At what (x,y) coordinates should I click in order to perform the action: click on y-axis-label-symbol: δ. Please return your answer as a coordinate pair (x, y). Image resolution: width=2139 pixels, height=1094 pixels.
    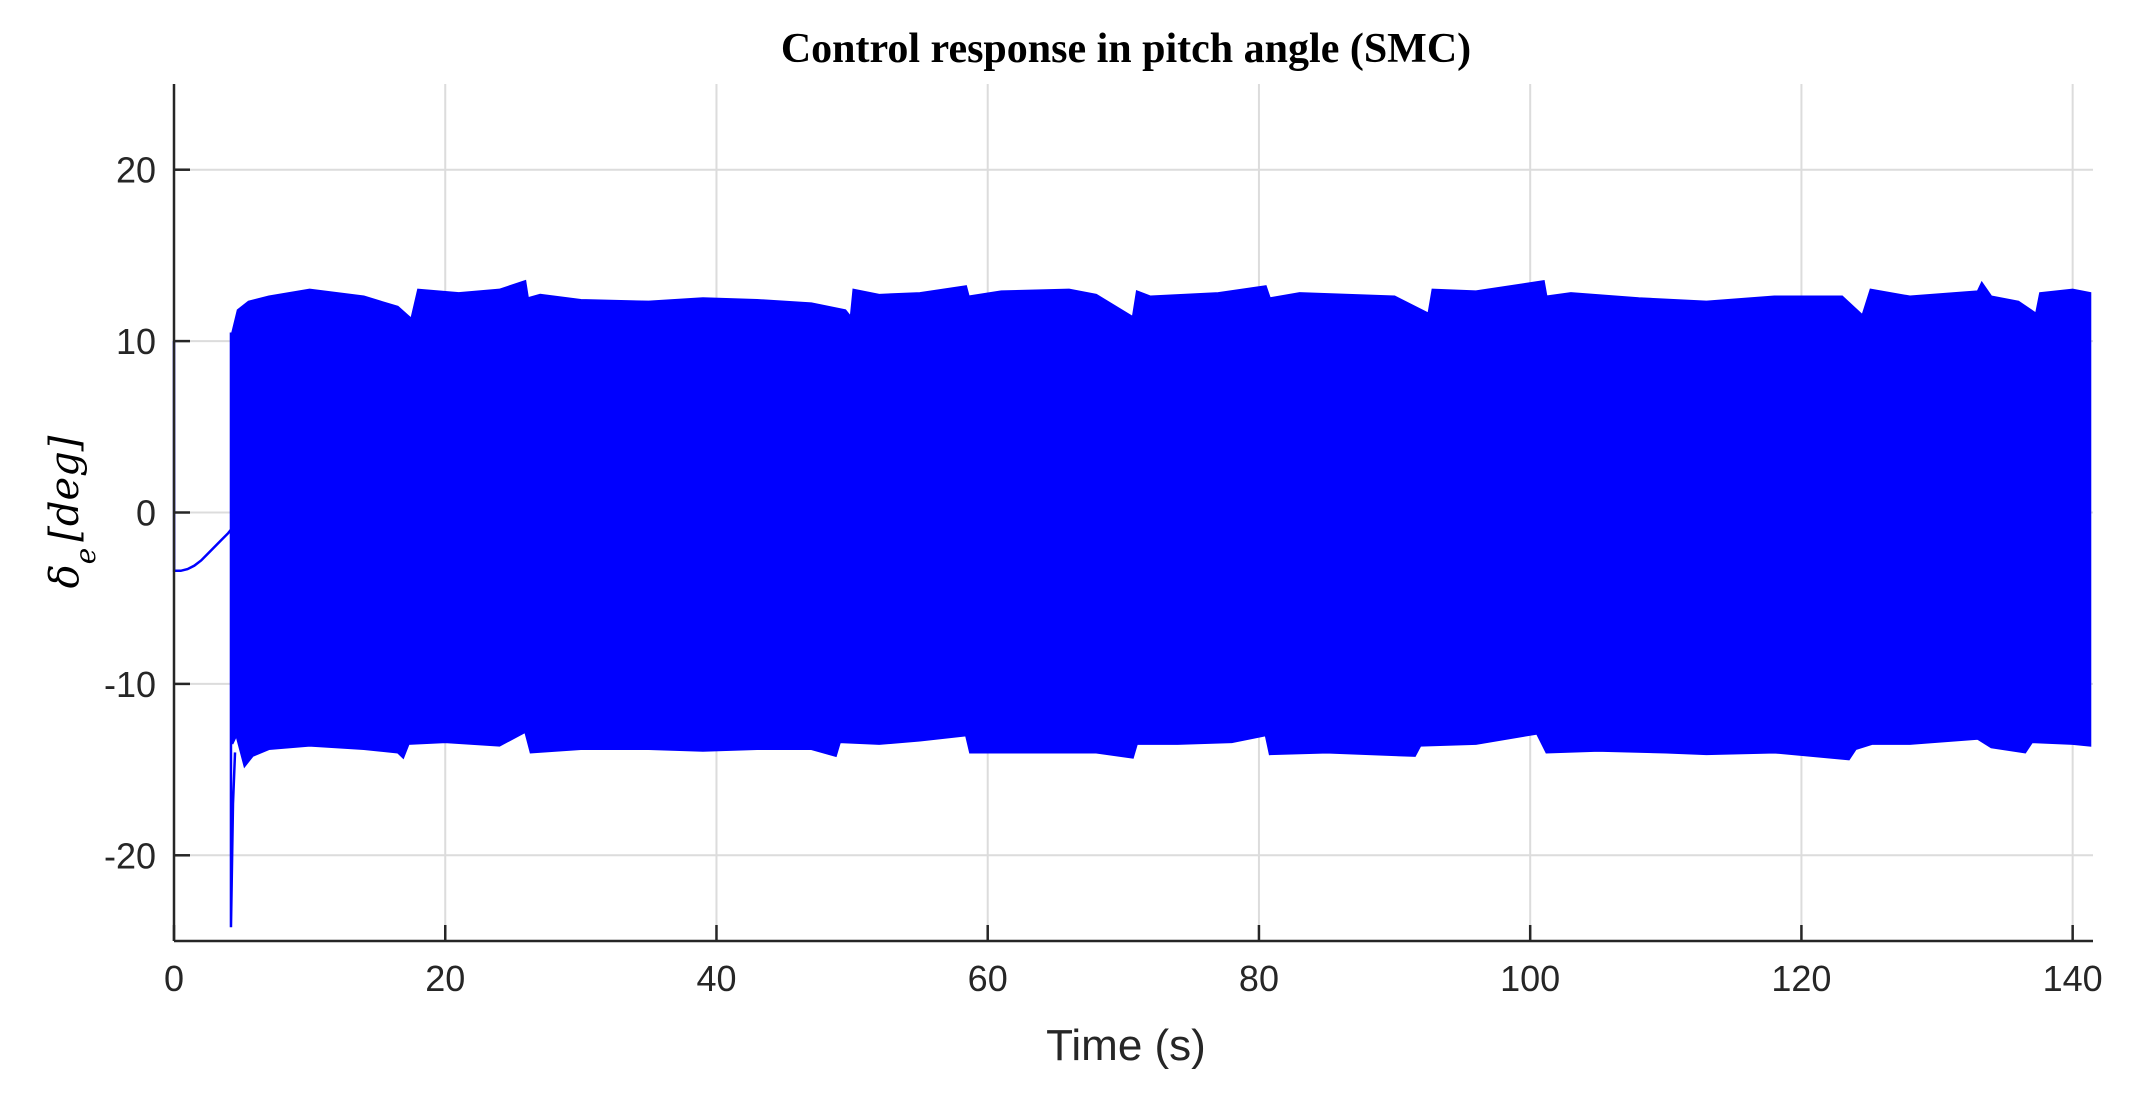
    Looking at the image, I should click on (65, 576).